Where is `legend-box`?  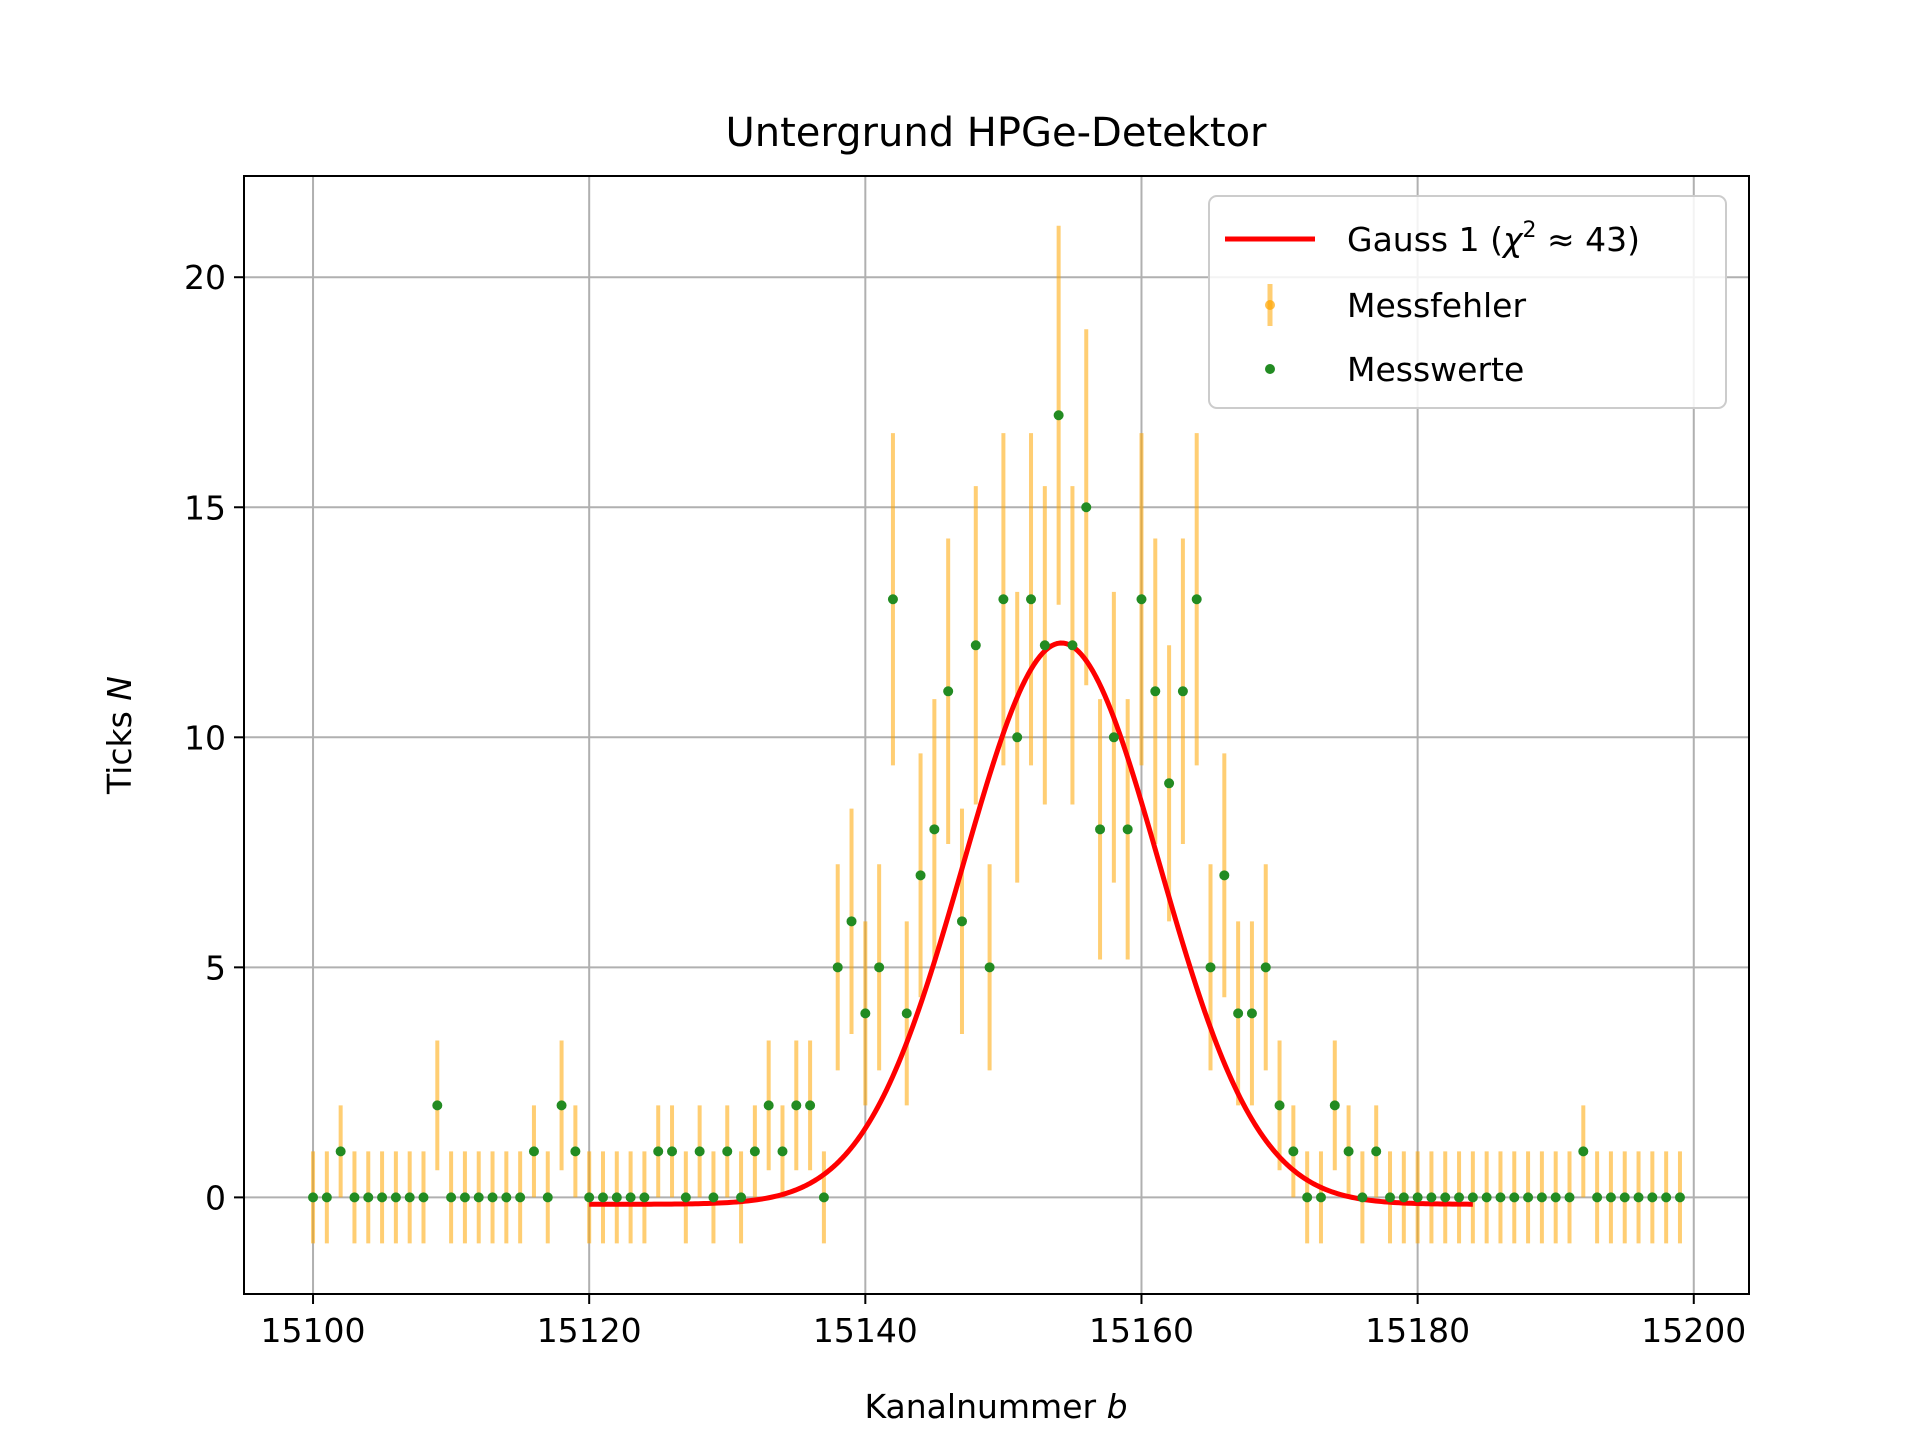
legend-box is located at coordinates (1467, 302).